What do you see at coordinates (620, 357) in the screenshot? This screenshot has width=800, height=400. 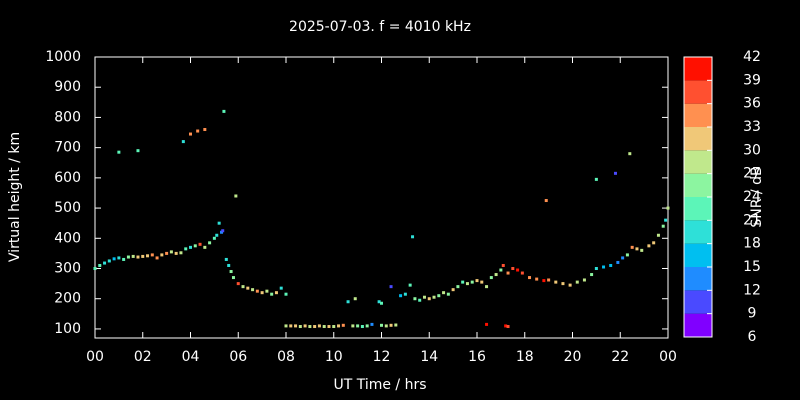 I see `x-tick-label: 22` at bounding box center [620, 357].